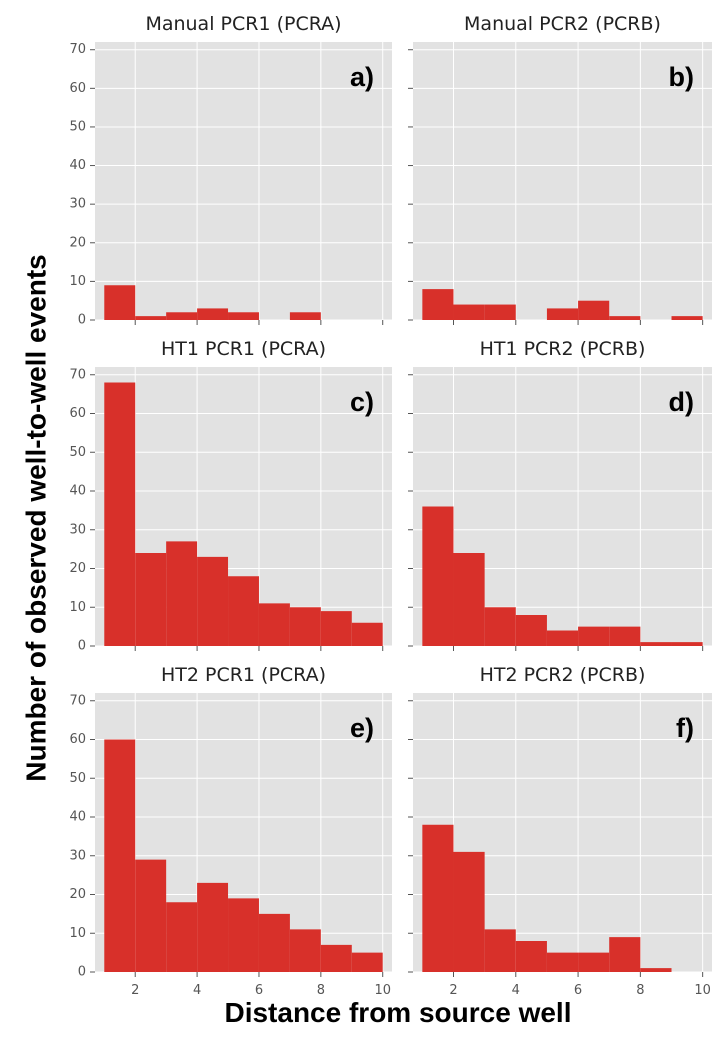 This screenshot has width=715, height=1043. I want to click on panel-label: a), so click(362, 77).